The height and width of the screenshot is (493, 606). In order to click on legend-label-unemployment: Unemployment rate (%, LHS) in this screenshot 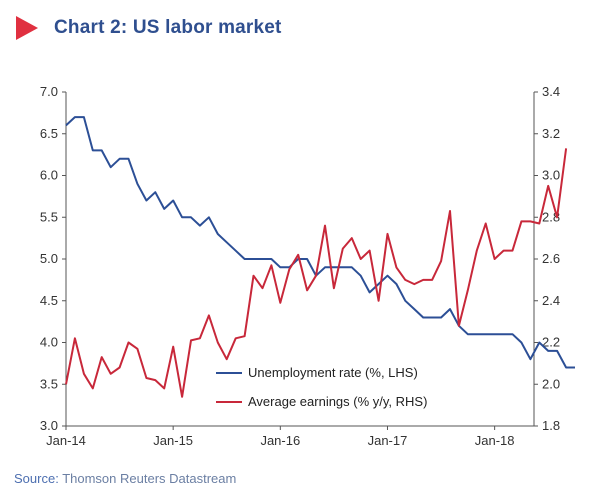, I will do `click(333, 372)`.